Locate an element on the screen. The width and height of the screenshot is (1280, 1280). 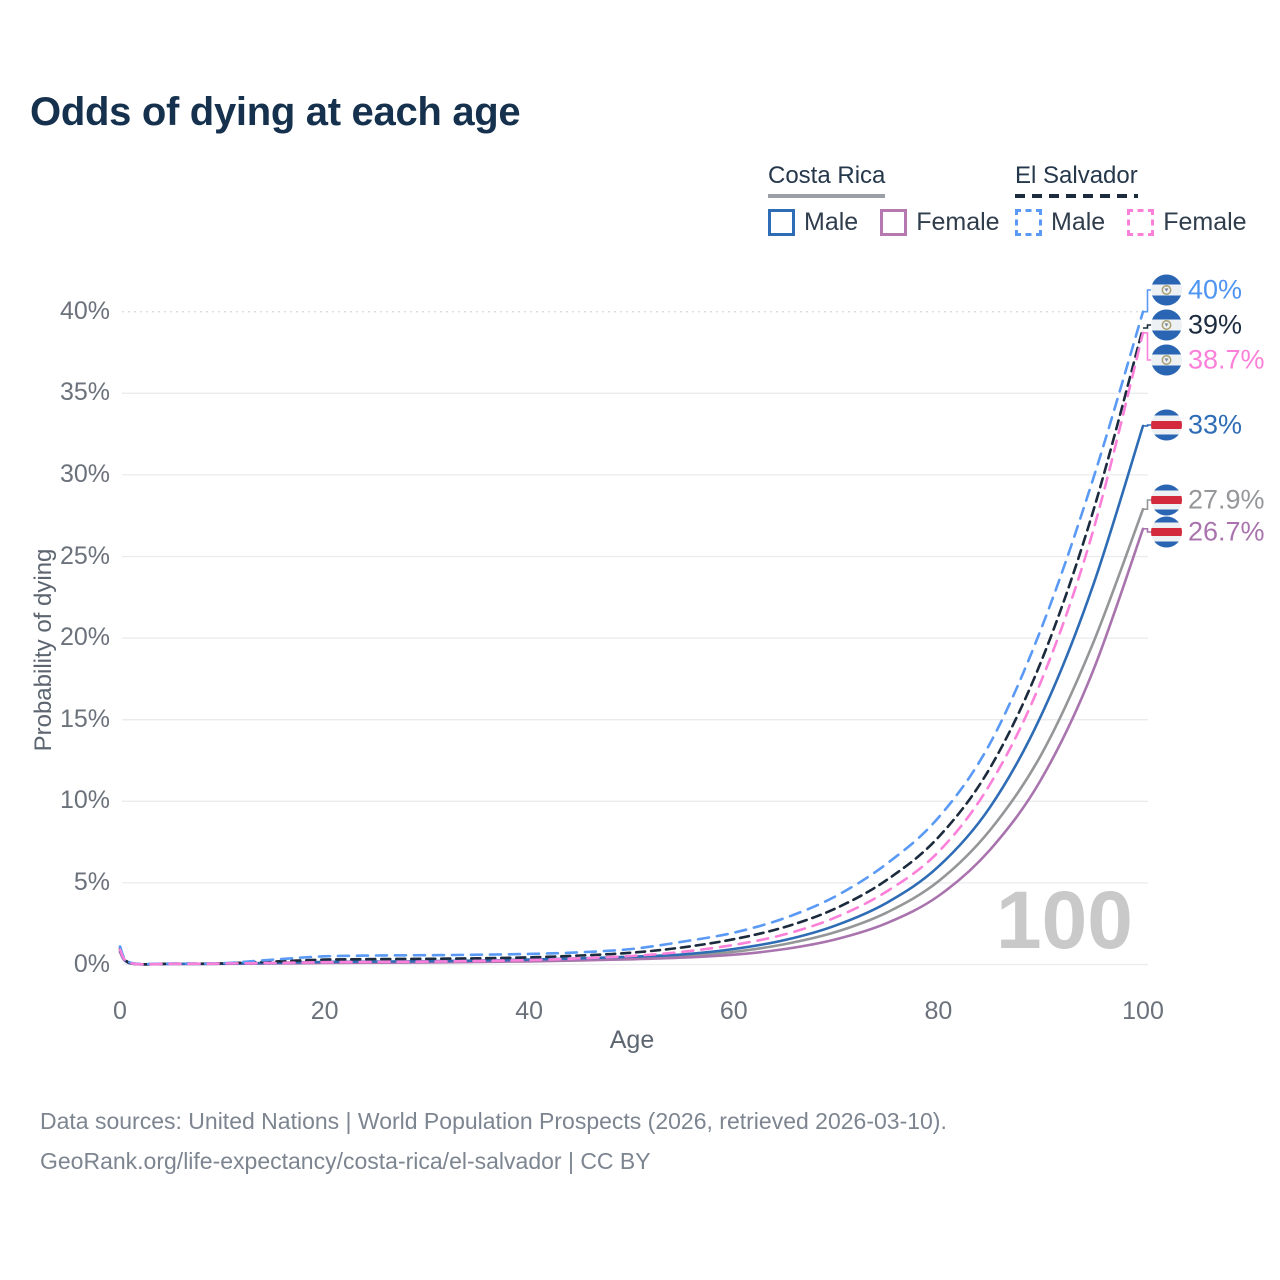
endpoint-value: 38.7% is located at coordinates (1226, 359).